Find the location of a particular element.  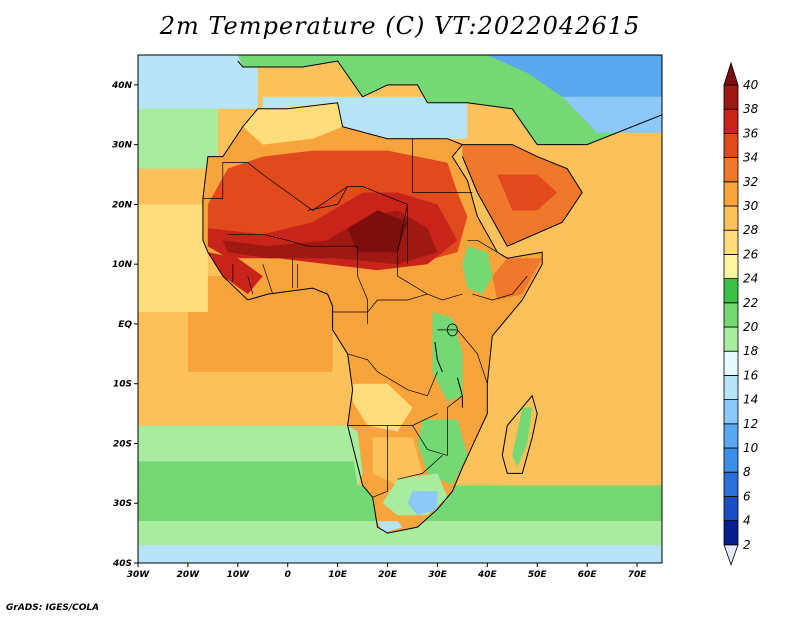

colorbar-label: 34 is located at coordinates (750, 158).